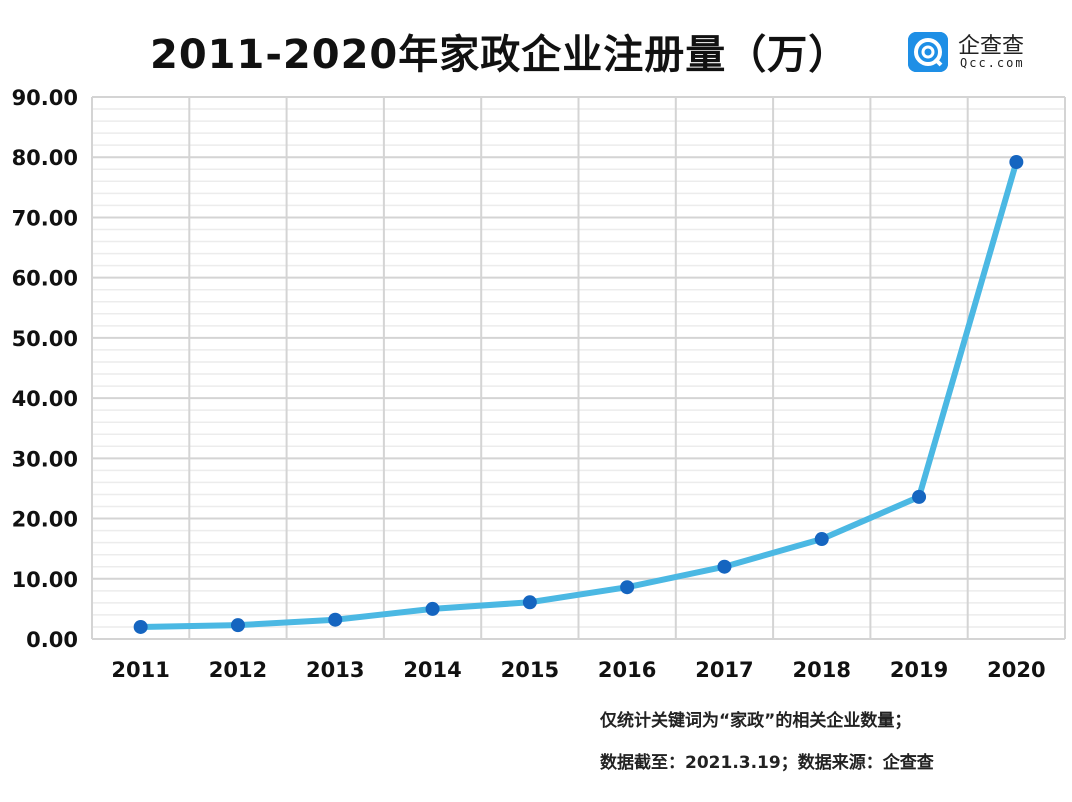  I want to click on x-tick-label: 2014, so click(432, 670).